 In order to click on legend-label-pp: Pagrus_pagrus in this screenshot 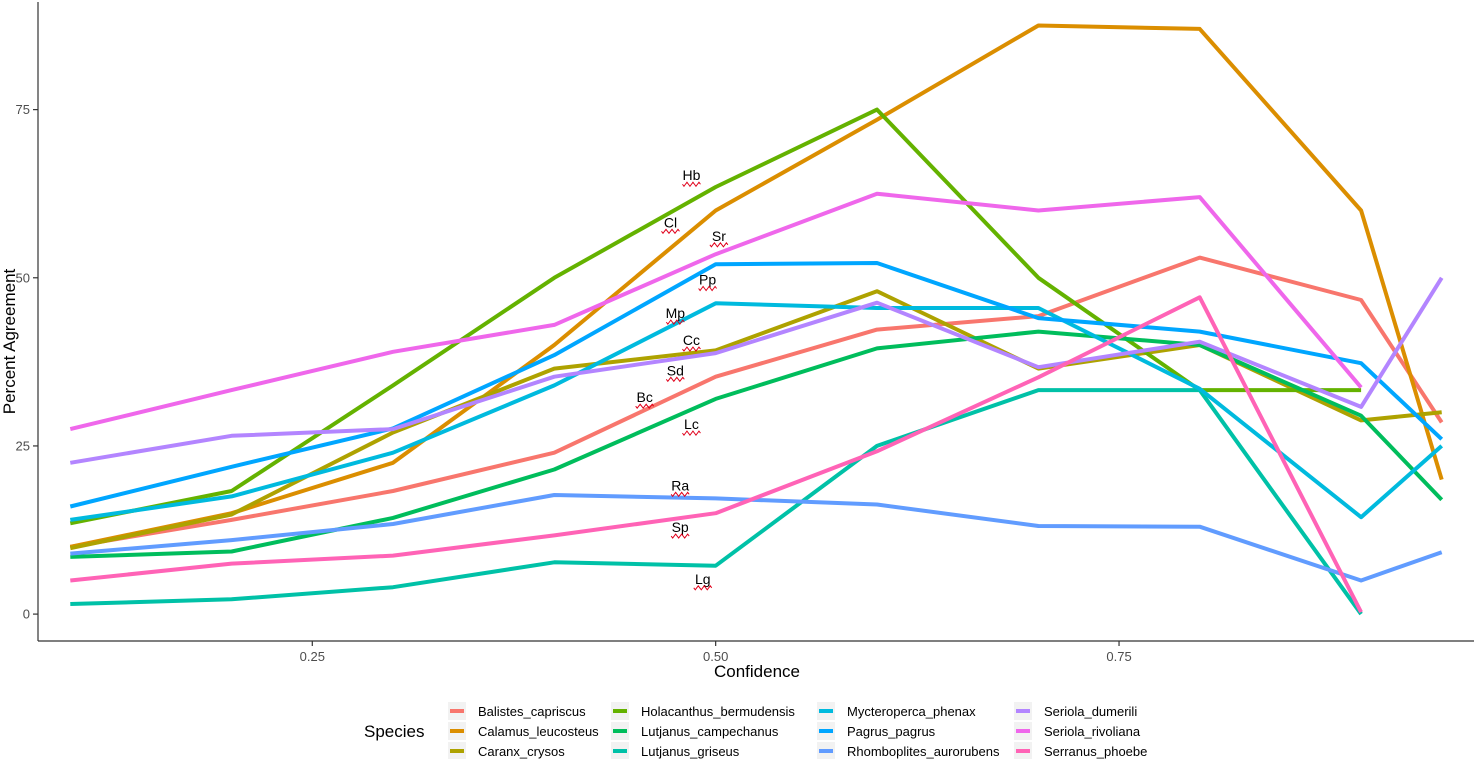, I will do `click(891, 731)`.